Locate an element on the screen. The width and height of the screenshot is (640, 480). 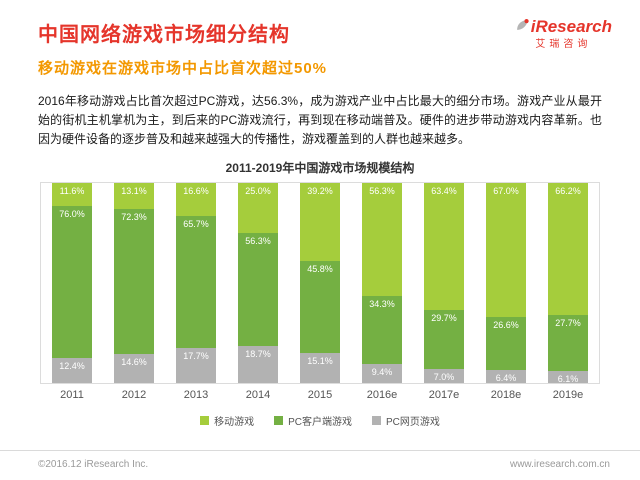
legend-item: 移动游戏 is located at coordinates (227, 420).